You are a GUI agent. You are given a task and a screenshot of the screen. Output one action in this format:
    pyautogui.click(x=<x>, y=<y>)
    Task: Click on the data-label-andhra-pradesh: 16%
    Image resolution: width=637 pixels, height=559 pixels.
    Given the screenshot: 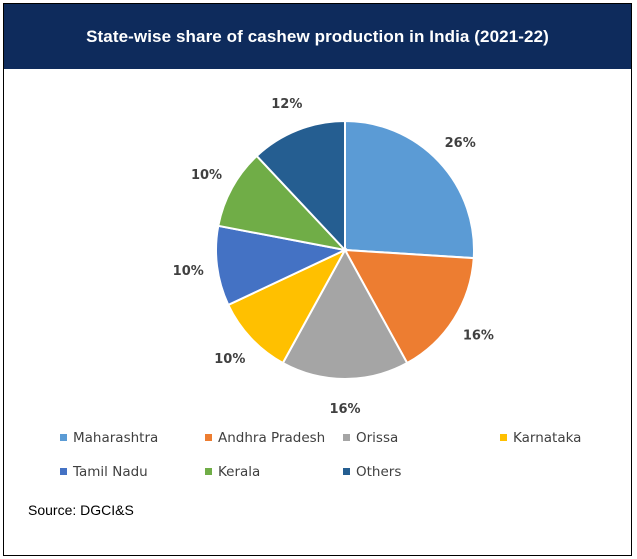 What is the action you would take?
    pyautogui.click(x=478, y=336)
    